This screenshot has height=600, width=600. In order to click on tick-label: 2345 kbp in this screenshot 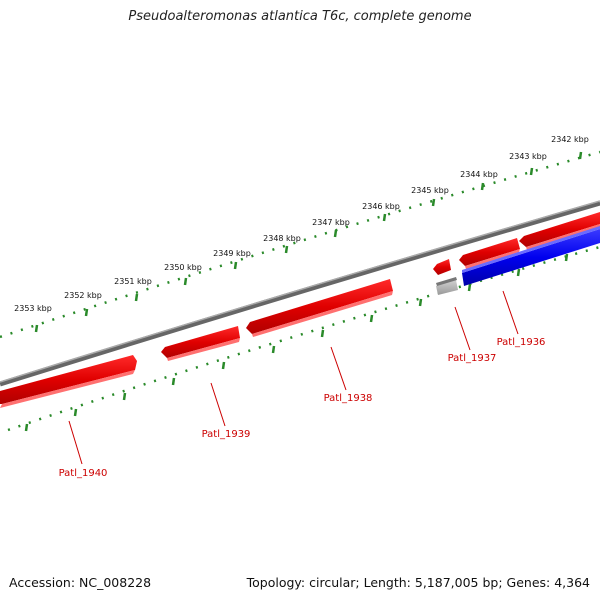, I will do `click(430, 190)`.